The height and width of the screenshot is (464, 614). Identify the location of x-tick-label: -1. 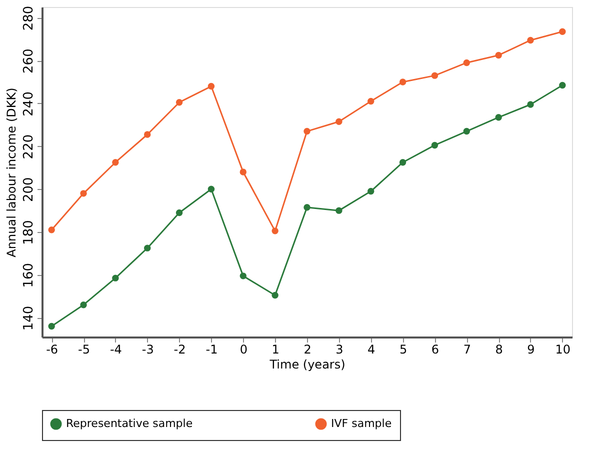
(212, 349).